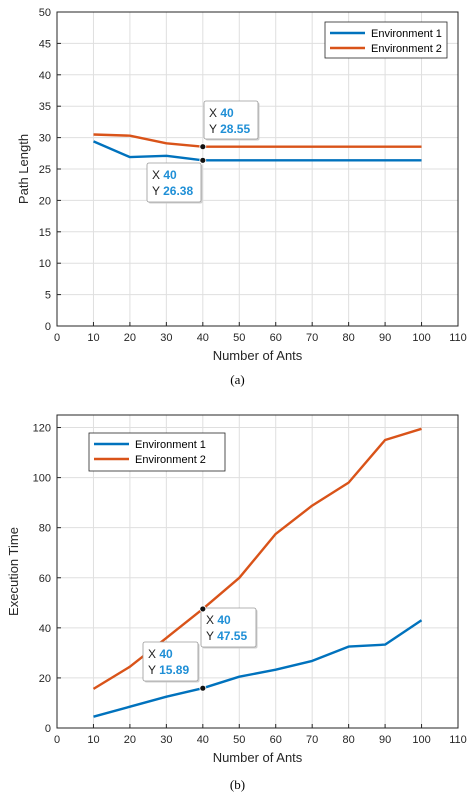  What do you see at coordinates (237, 379) in the screenshot?
I see `figure-caption: (a)` at bounding box center [237, 379].